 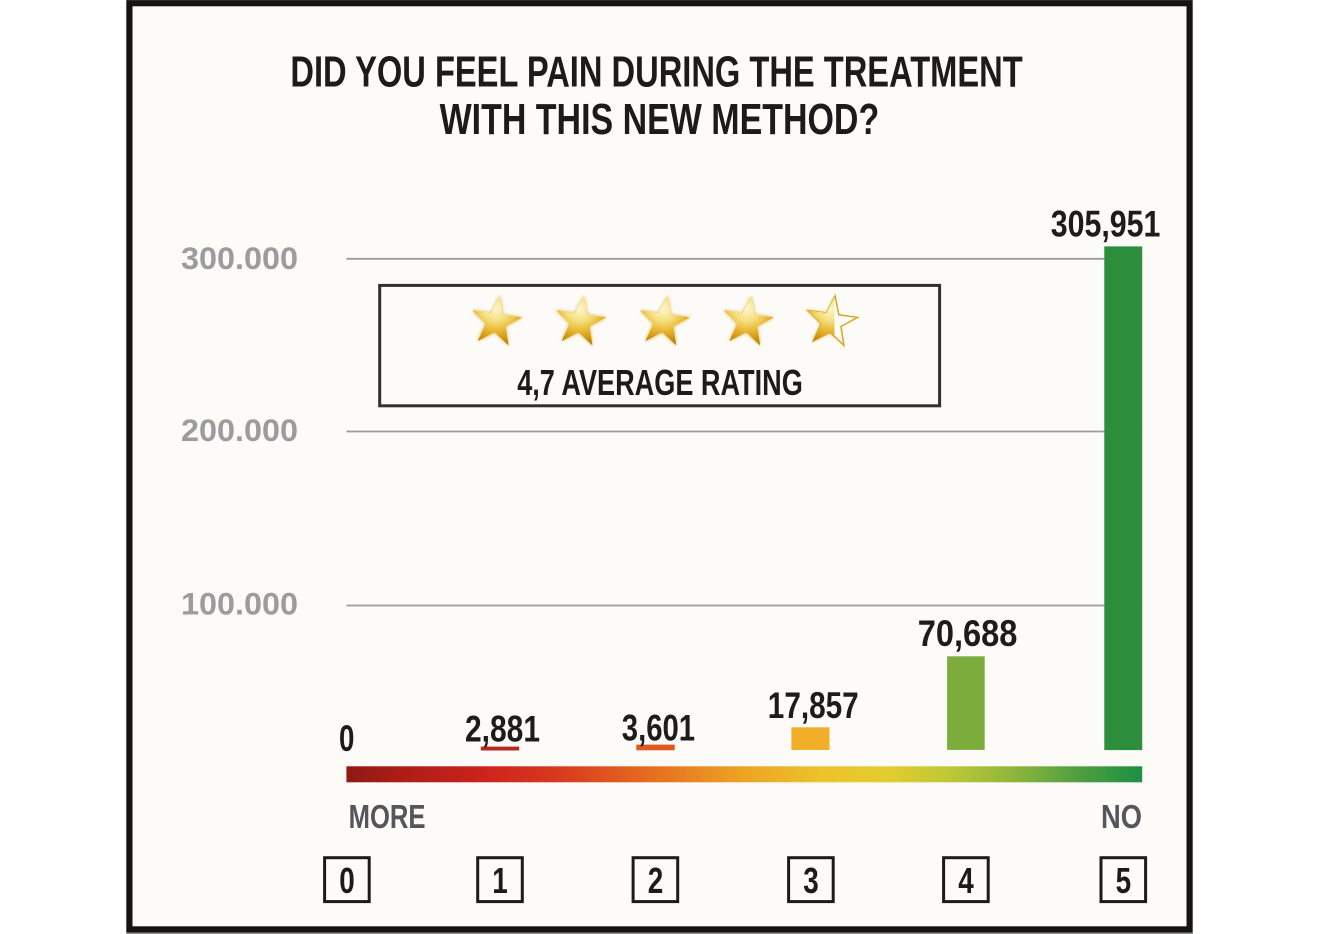 What do you see at coordinates (239, 258) in the screenshot?
I see `svg-text: 300.000` at bounding box center [239, 258].